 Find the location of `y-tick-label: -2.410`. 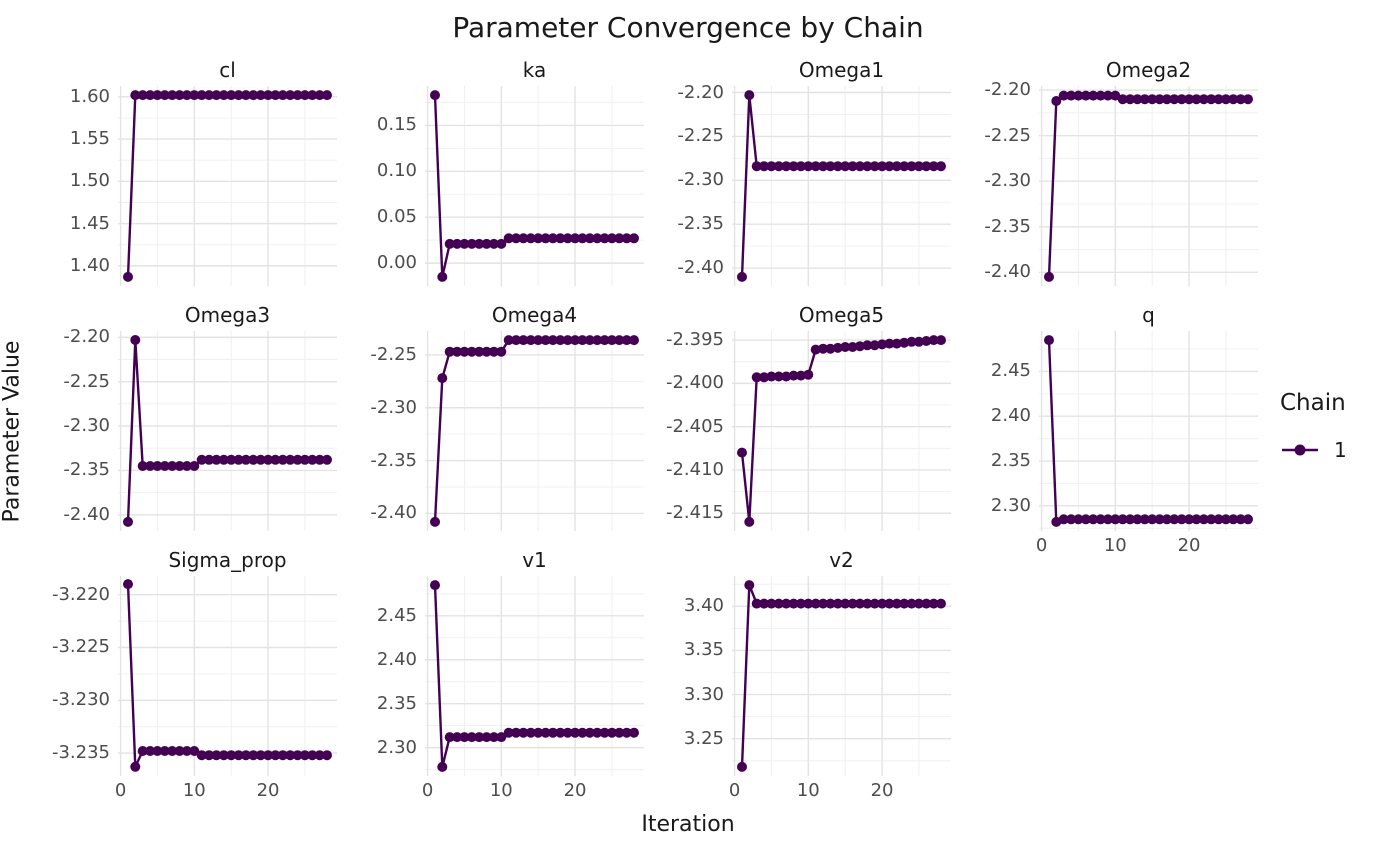

y-tick-label: -2.410 is located at coordinates (694, 469).